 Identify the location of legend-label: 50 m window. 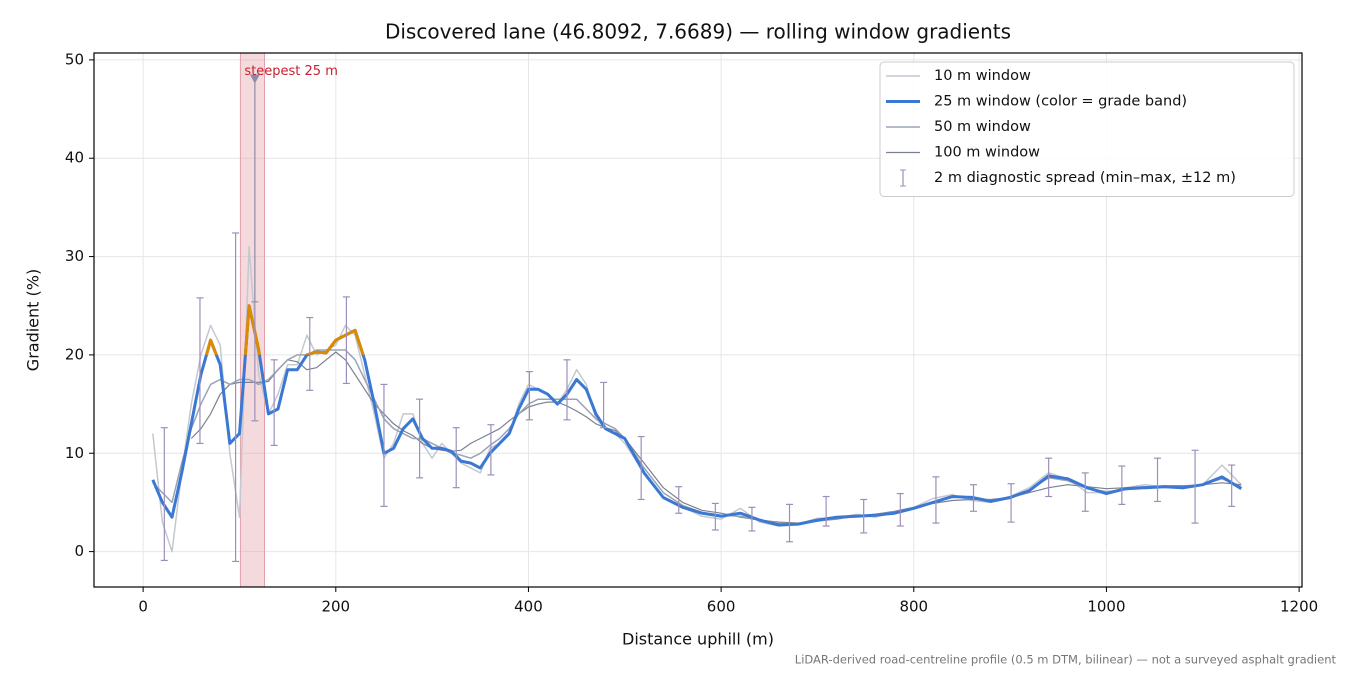
(982, 127).